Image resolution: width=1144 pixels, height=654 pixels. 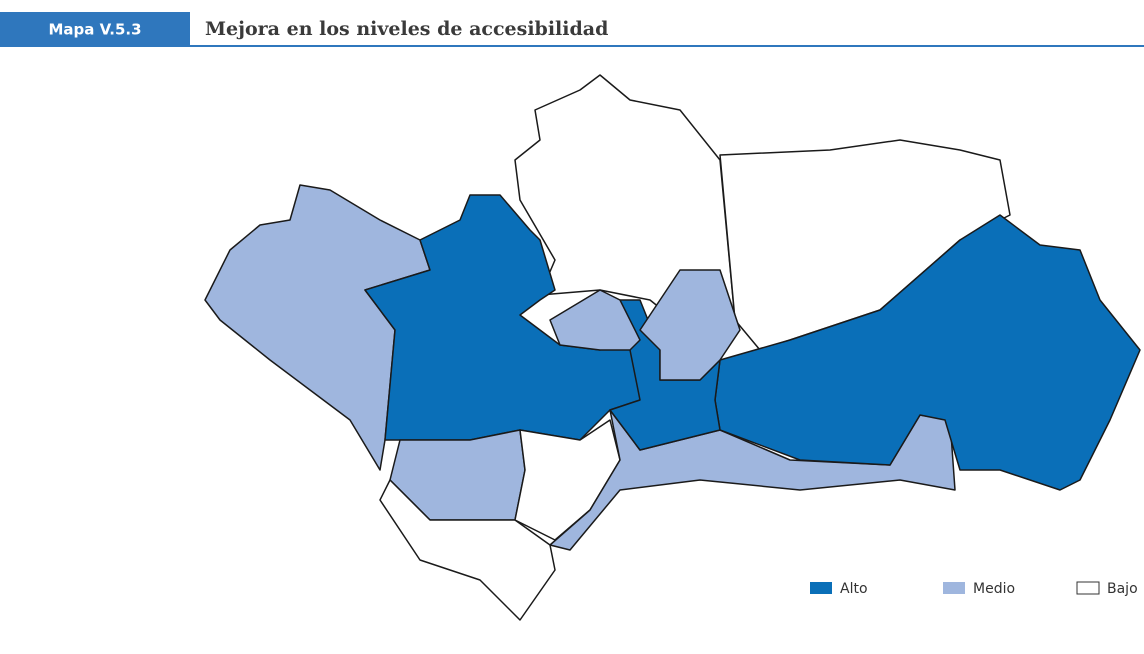 I want to click on header-box, so click(x=95, y=29).